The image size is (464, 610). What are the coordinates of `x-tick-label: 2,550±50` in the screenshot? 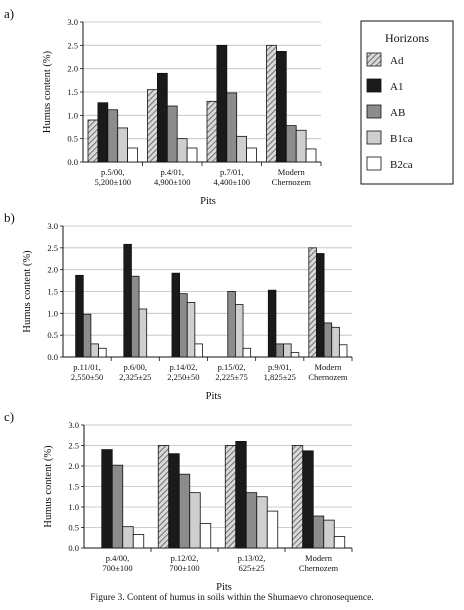 It's located at (87, 377).